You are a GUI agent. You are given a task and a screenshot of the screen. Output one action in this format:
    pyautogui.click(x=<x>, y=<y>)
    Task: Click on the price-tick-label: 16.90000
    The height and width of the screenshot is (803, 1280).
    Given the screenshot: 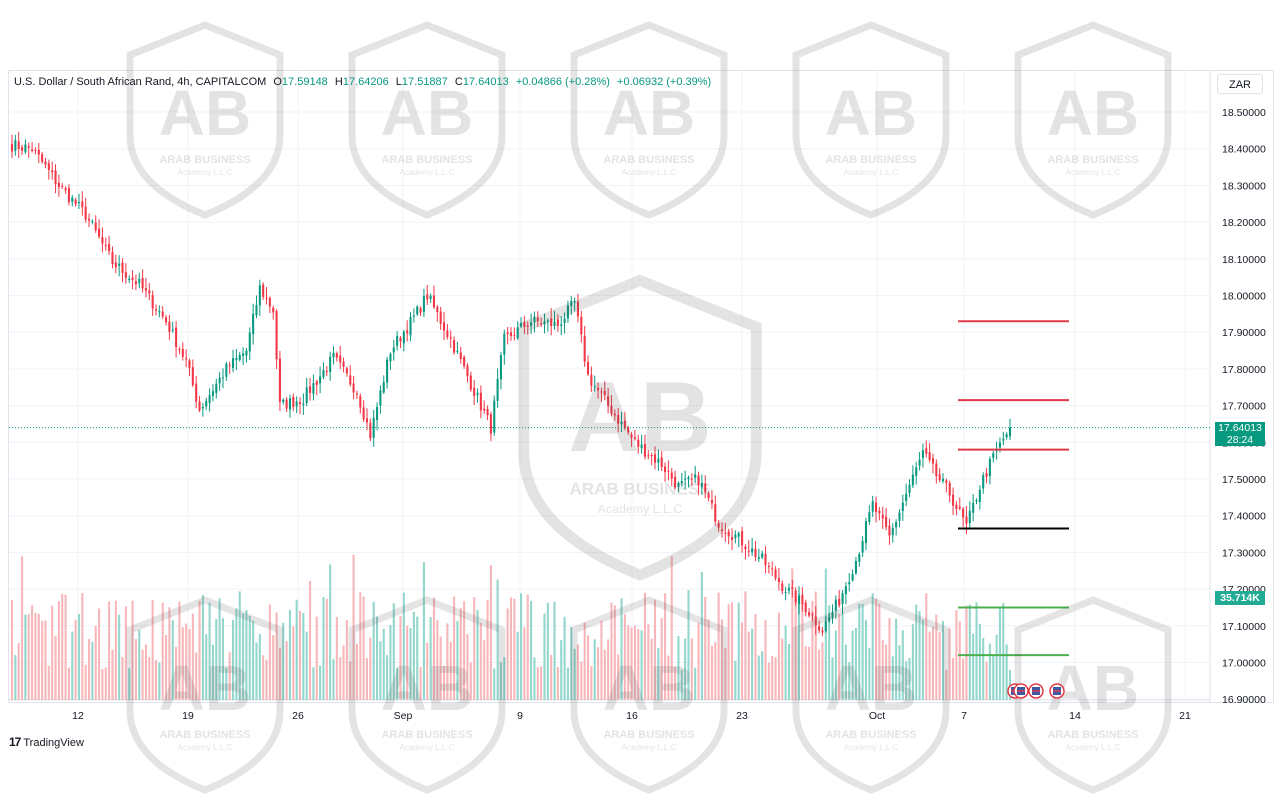 What is the action you would take?
    pyautogui.click(x=1244, y=700)
    